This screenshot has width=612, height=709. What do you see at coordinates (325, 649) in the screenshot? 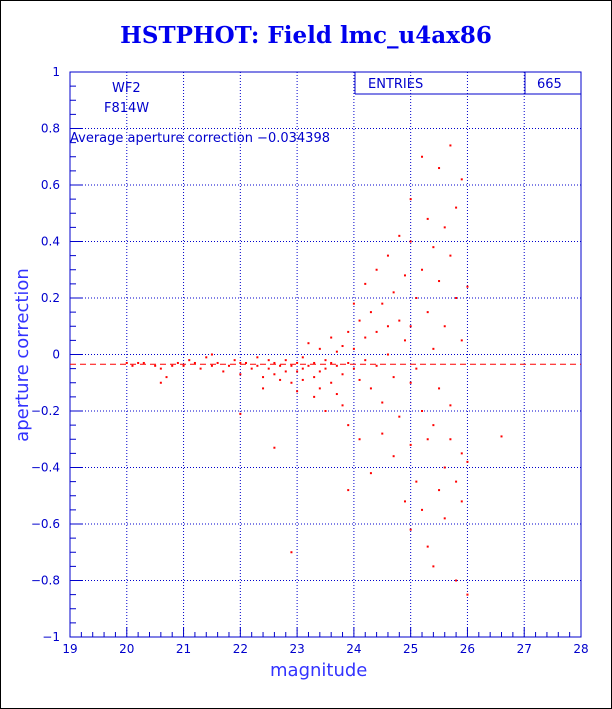
I see `x-tick-labels: 19 20 21 22 23 24 25 26 27 28` at bounding box center [325, 649].